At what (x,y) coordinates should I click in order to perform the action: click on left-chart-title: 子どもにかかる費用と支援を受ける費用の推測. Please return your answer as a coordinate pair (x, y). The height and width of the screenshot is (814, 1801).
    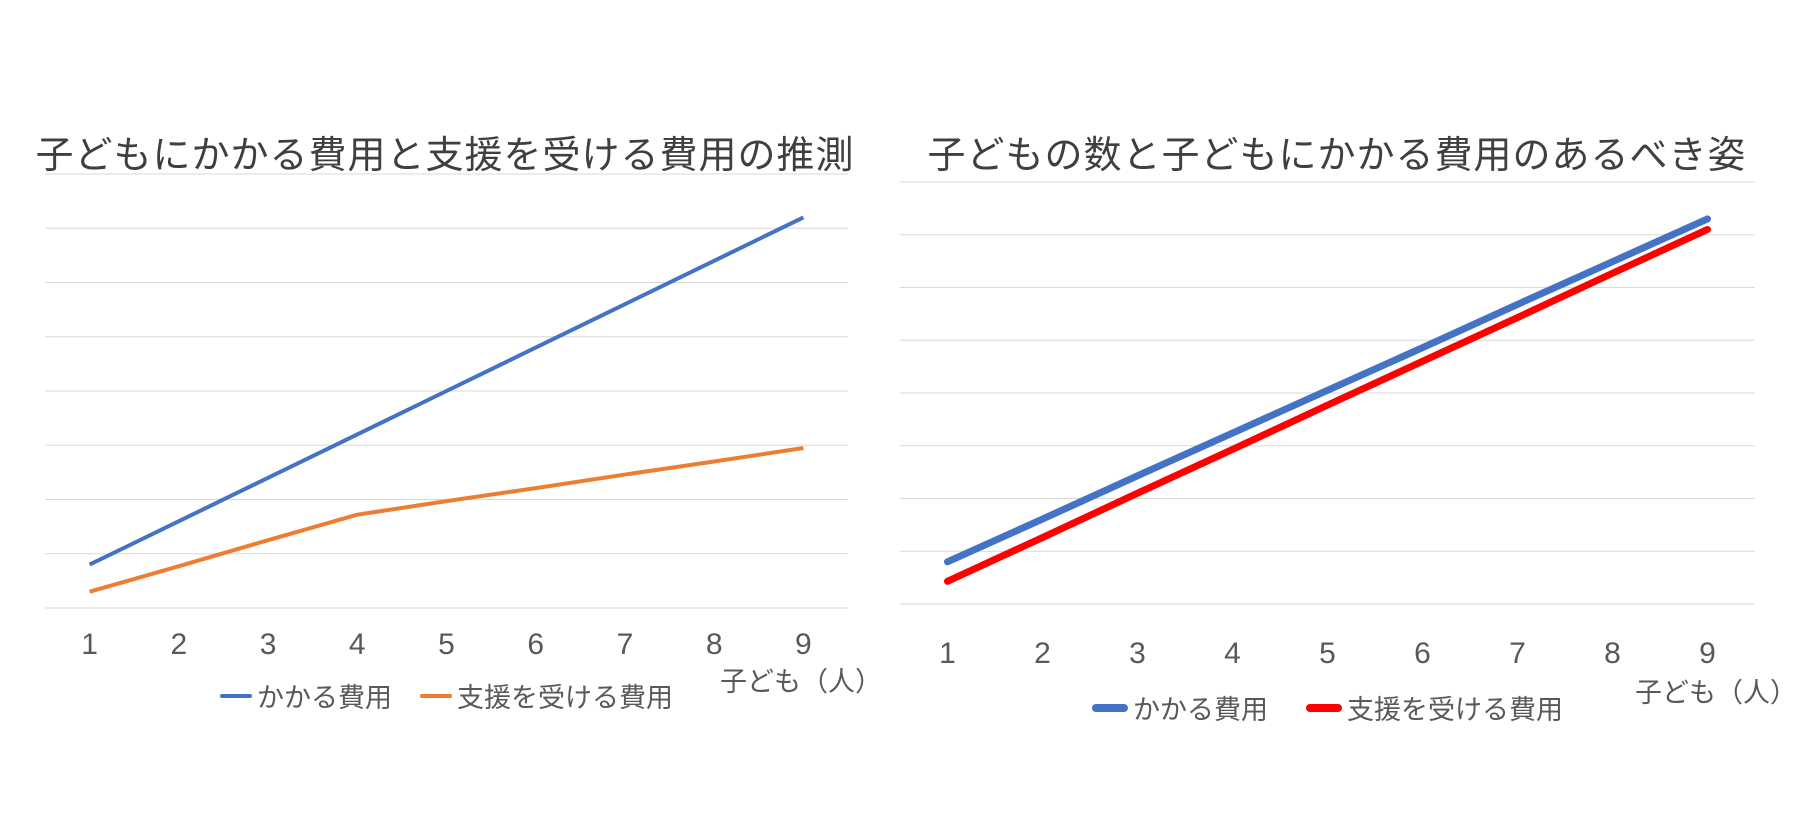
    Looking at the image, I should click on (445, 155).